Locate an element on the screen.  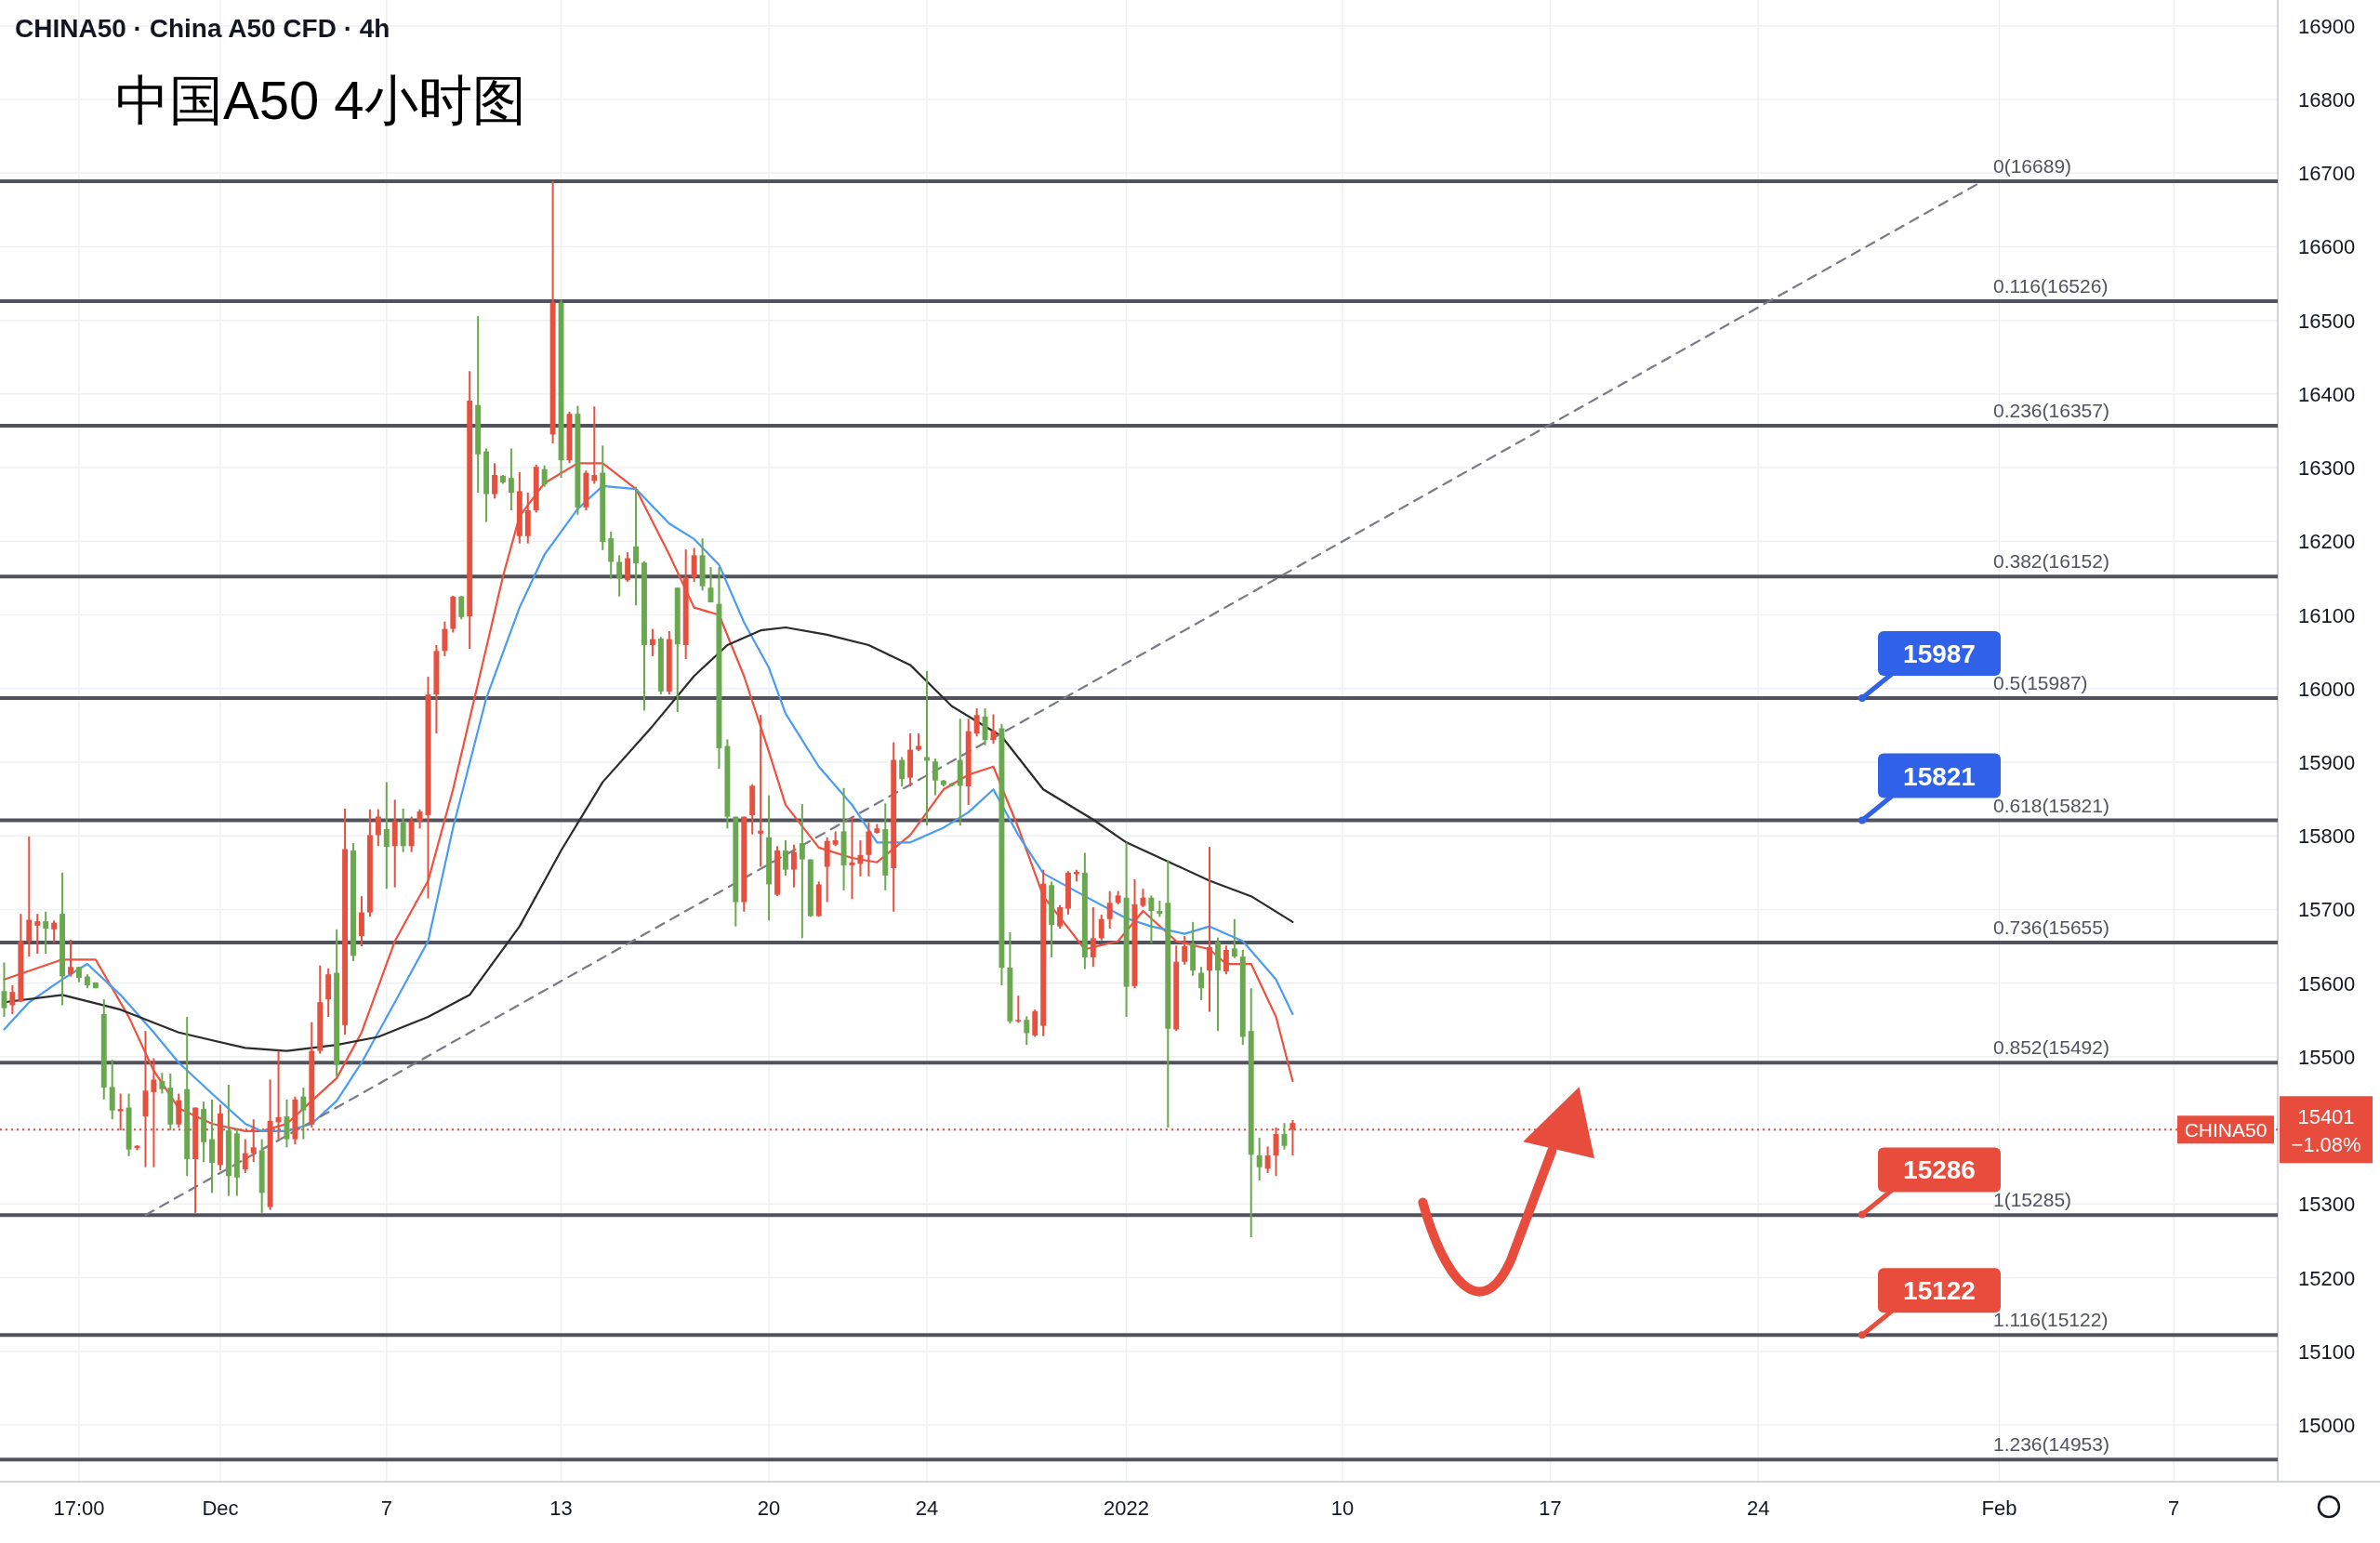
text: −1.08% is located at coordinates (2326, 1145).